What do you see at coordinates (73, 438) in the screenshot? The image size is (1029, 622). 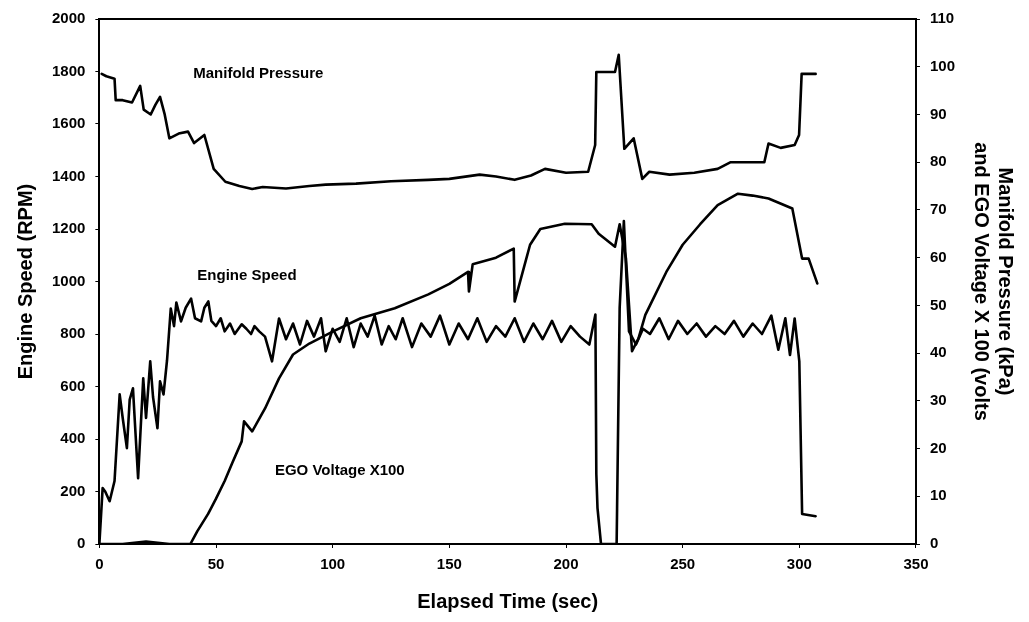 I see `y-tick-label: 400` at bounding box center [73, 438].